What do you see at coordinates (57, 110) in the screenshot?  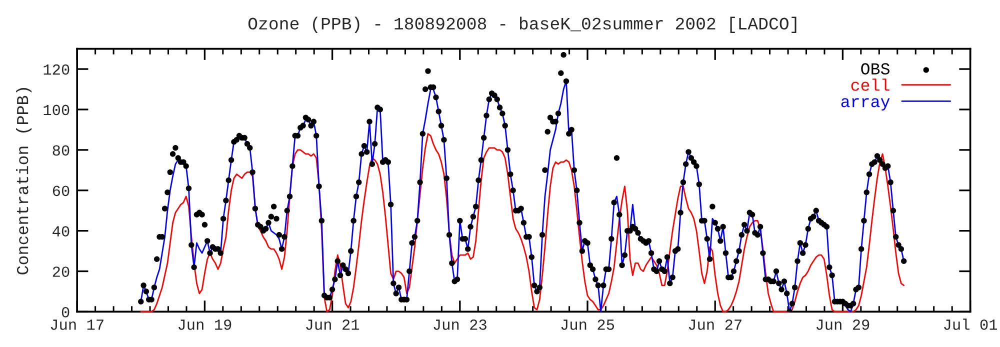 I see `y-tick-label: 100` at bounding box center [57, 110].